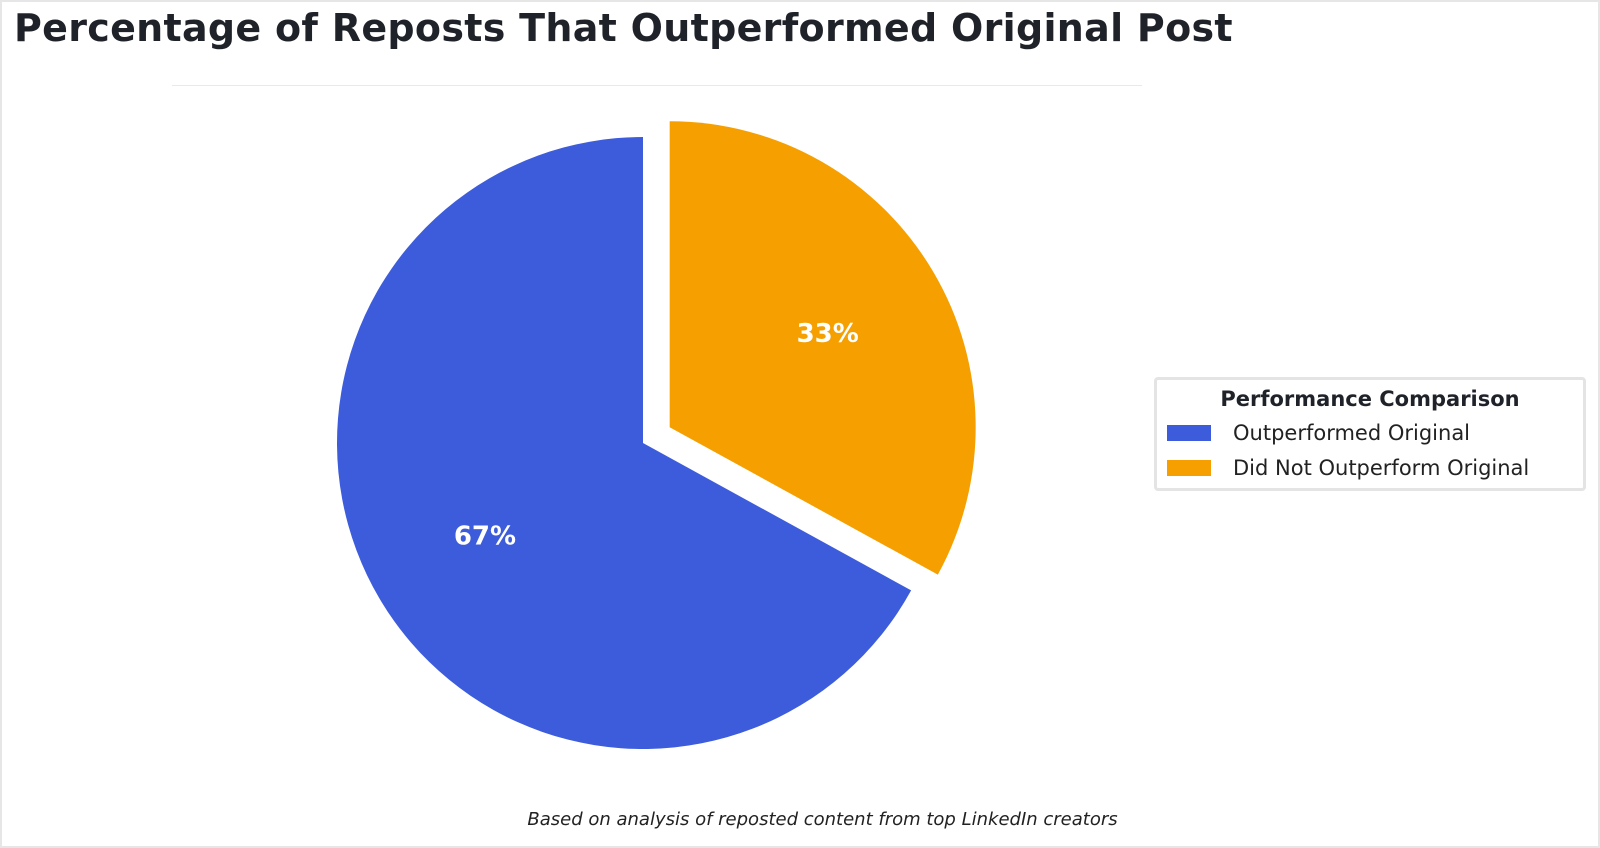 The image size is (1600, 848). Describe the element at coordinates (657, 85) in the screenshot. I see `title-divider` at that location.